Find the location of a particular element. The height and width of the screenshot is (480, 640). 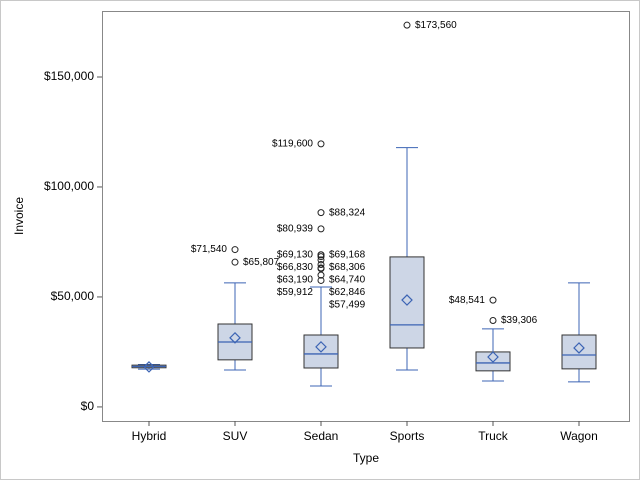

outlier-label: $62,846 is located at coordinates (347, 292).